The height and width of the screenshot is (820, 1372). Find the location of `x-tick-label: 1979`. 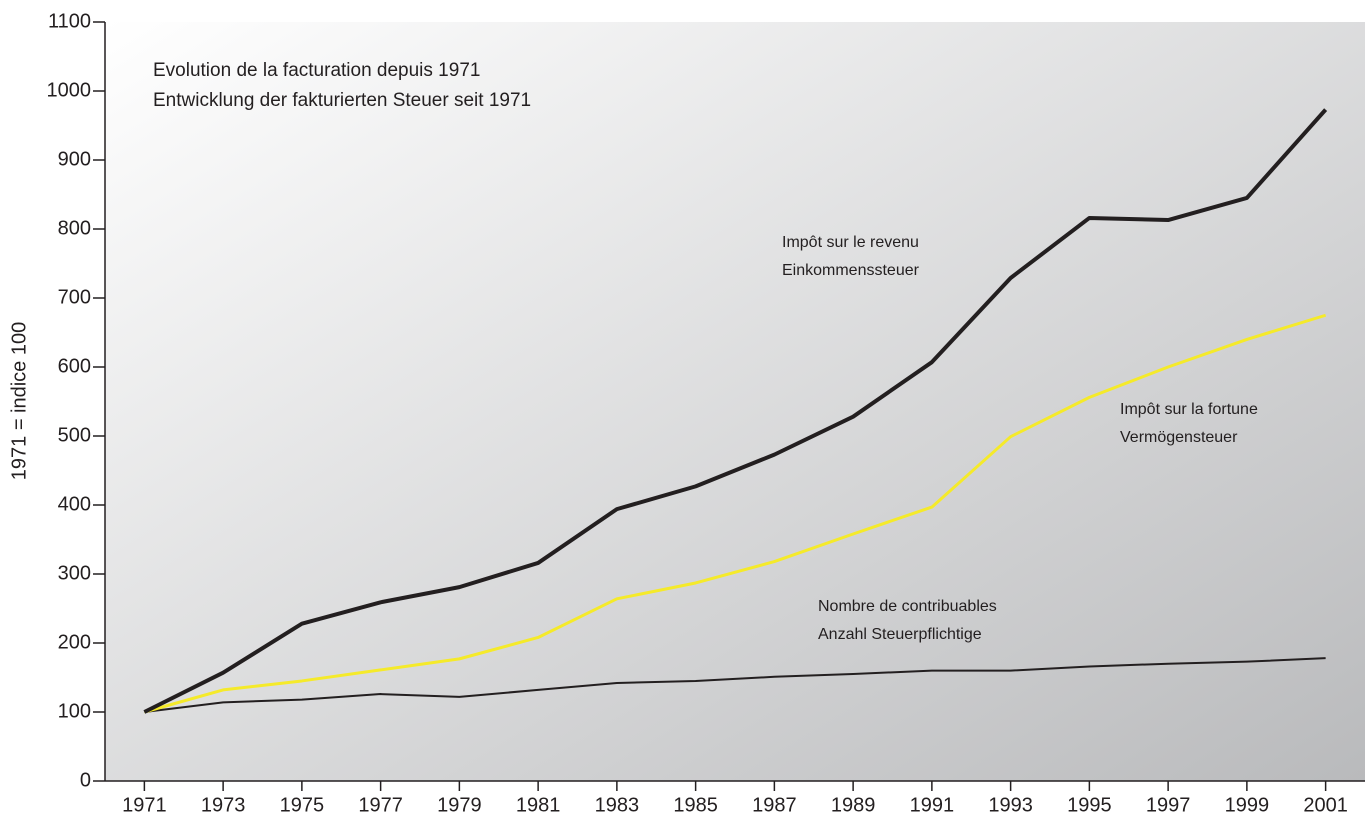

x-tick-label: 1979 is located at coordinates (459, 805).